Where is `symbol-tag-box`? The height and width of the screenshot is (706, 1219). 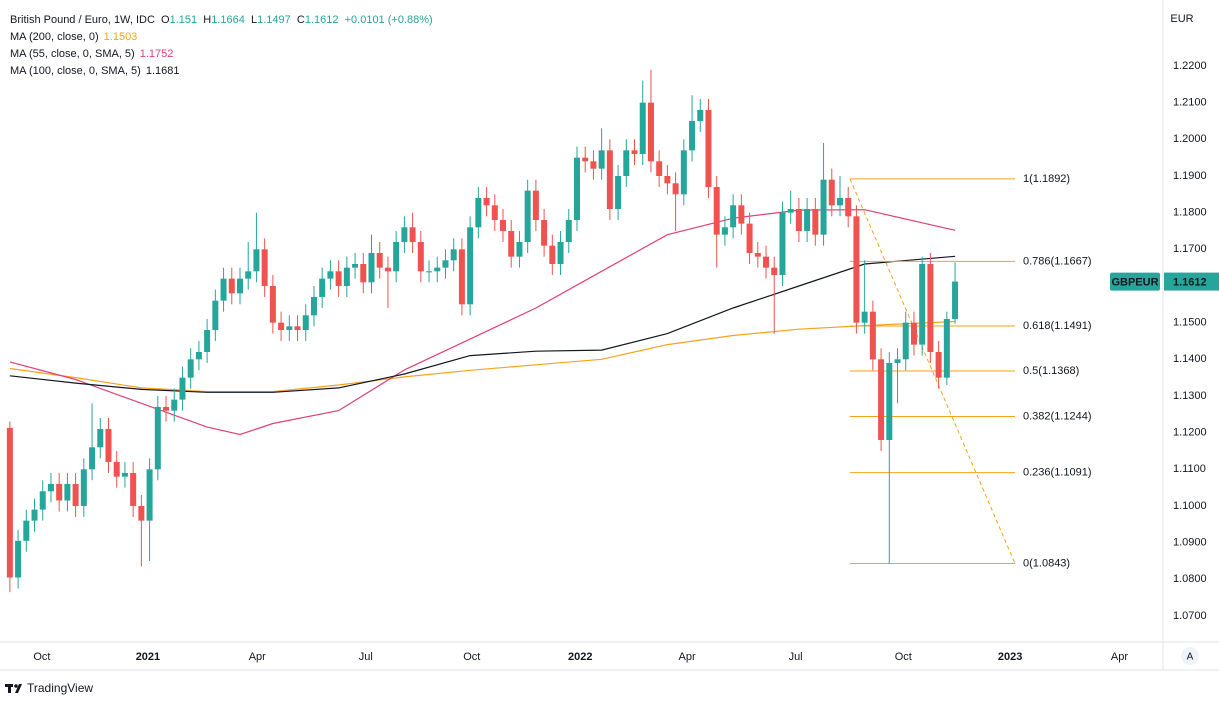
symbol-tag-box is located at coordinates (1135, 281).